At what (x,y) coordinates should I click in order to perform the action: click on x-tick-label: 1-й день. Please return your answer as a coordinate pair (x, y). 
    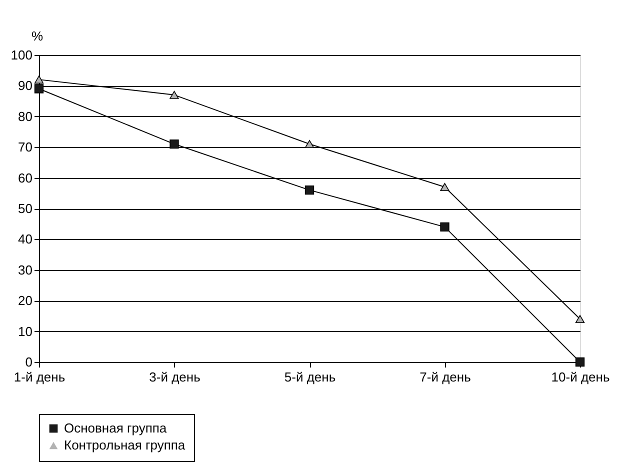
    Looking at the image, I should click on (40, 377).